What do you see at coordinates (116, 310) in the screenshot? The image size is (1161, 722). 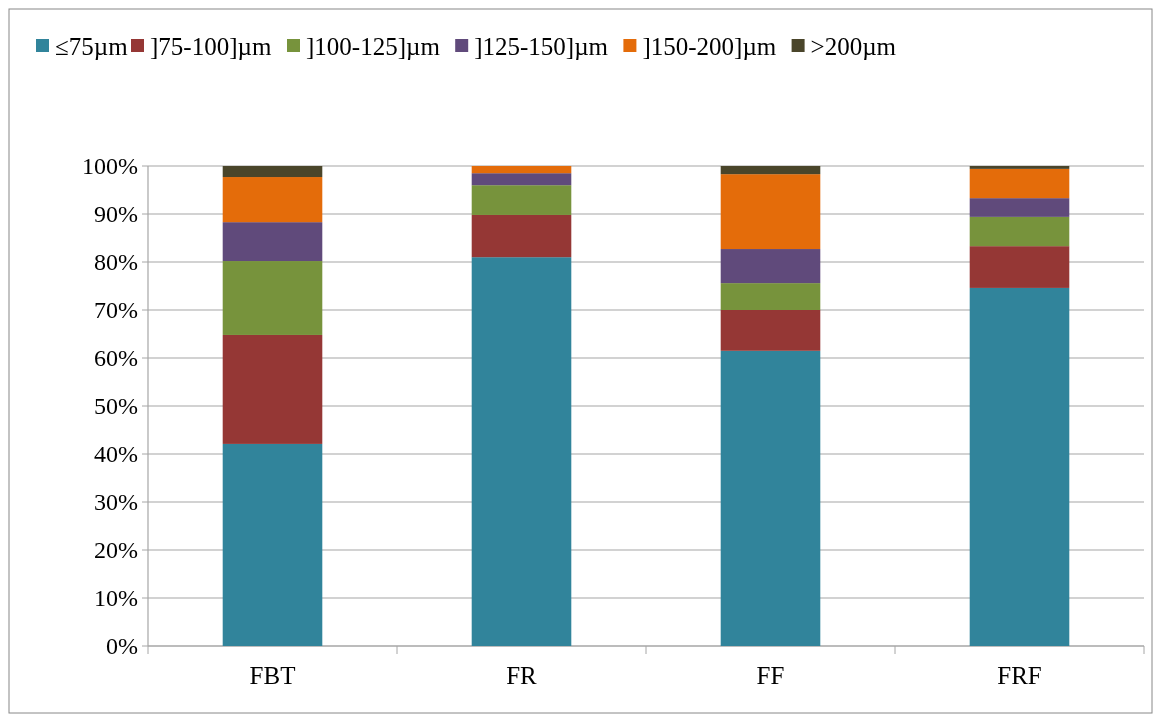 I see `y-tick-label: 70%` at bounding box center [116, 310].